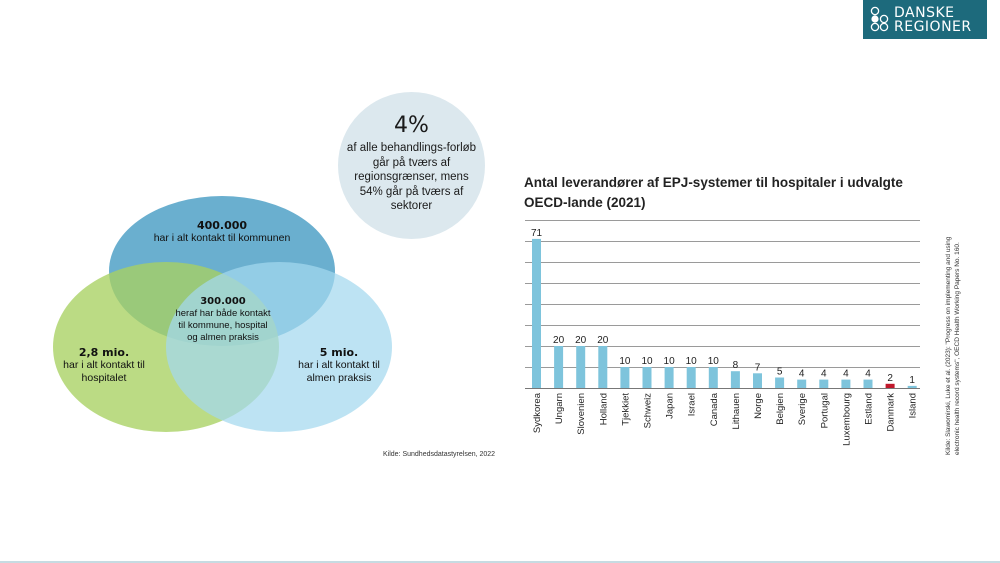  Describe the element at coordinates (912, 386) in the screenshot. I see `bar-island` at that location.